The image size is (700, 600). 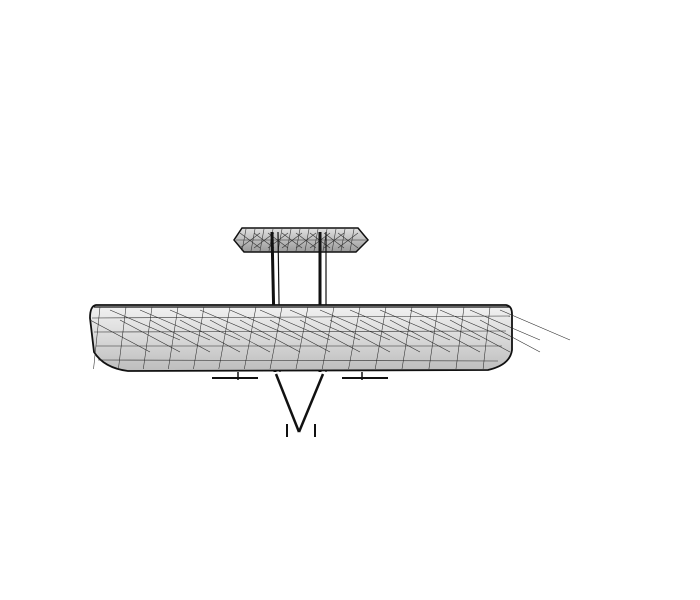 I want to click on main-wing, so click(x=330, y=338).